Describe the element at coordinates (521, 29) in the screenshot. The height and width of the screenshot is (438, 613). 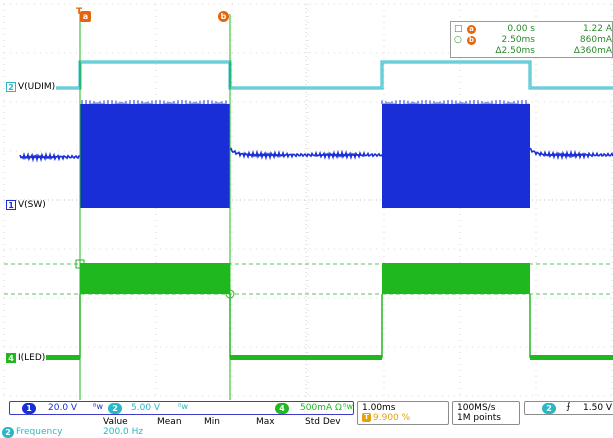
I see `cursor-a-time: 0.00 s` at that location.